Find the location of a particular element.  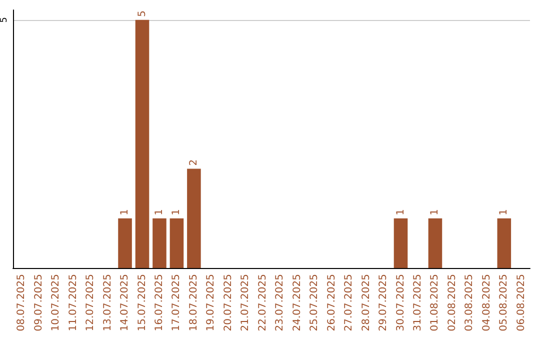

x-tick-label: 11.07.2025 is located at coordinates (73, 303).